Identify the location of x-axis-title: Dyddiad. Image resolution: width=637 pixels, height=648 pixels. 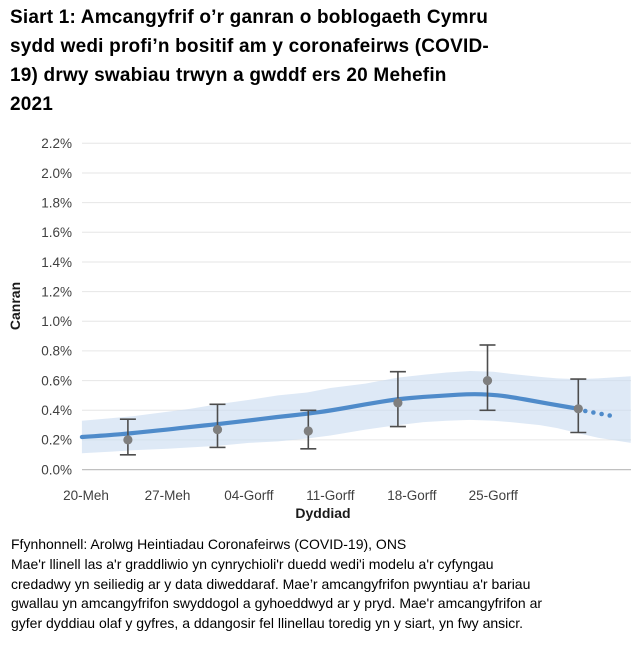
(322, 513).